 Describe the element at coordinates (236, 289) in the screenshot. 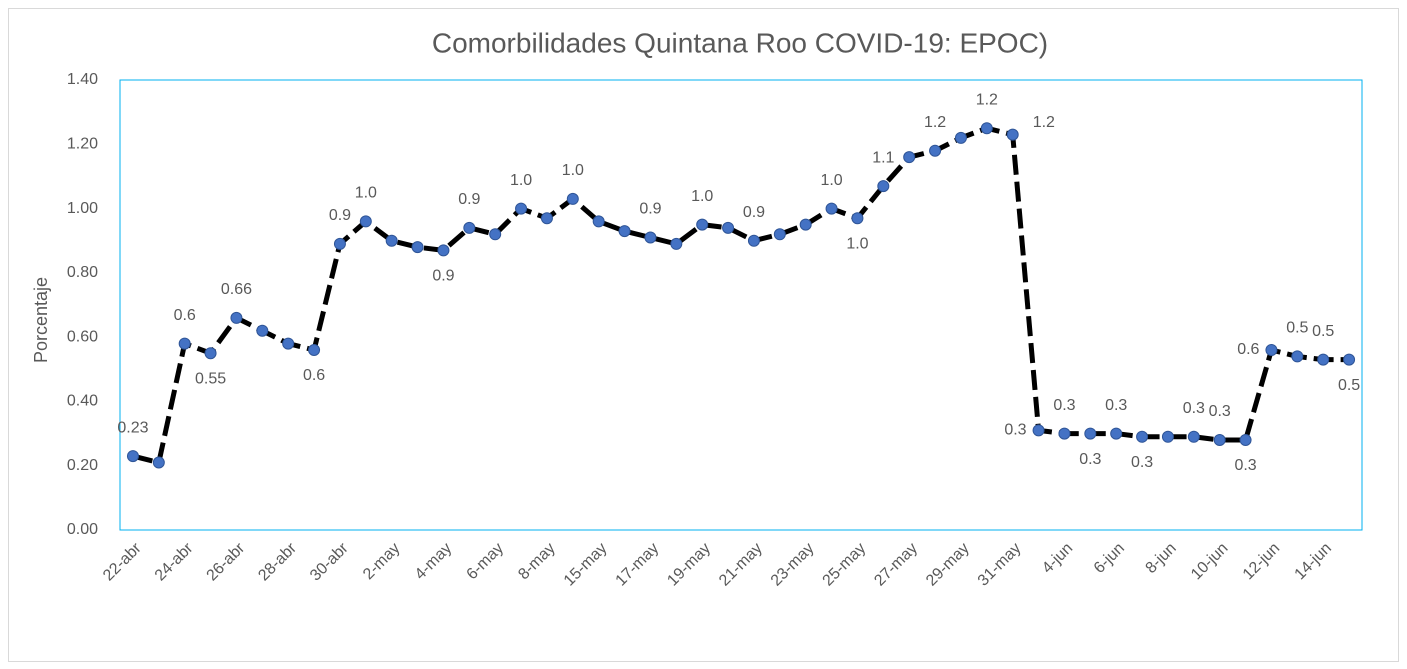

I see `data-label: 0.66` at that location.